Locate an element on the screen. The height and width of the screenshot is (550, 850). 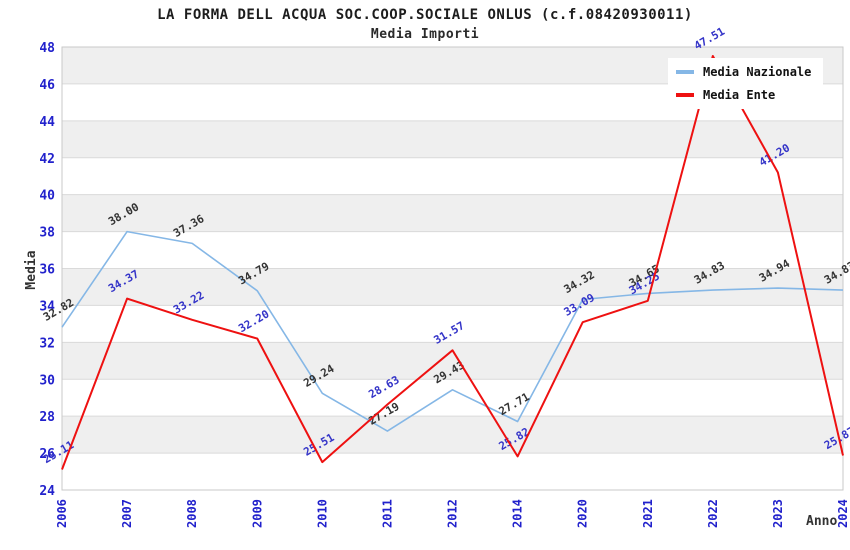
legend-item-media-ente: Media Ente is located at coordinates (743, 95).